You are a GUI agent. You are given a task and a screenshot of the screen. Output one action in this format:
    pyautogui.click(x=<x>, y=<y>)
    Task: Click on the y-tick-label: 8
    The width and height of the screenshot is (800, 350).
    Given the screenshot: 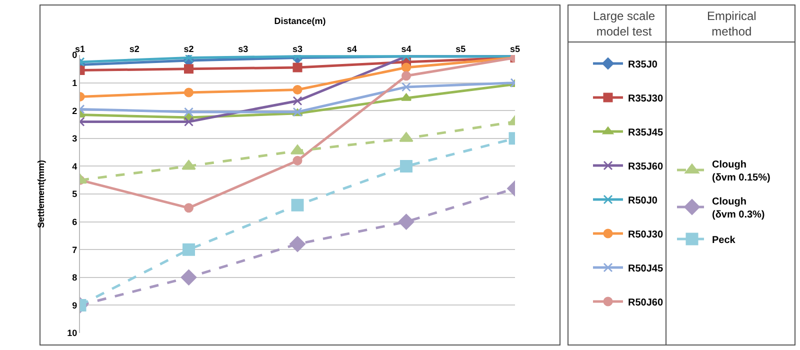 What is the action you would take?
    pyautogui.click(x=75, y=277)
    